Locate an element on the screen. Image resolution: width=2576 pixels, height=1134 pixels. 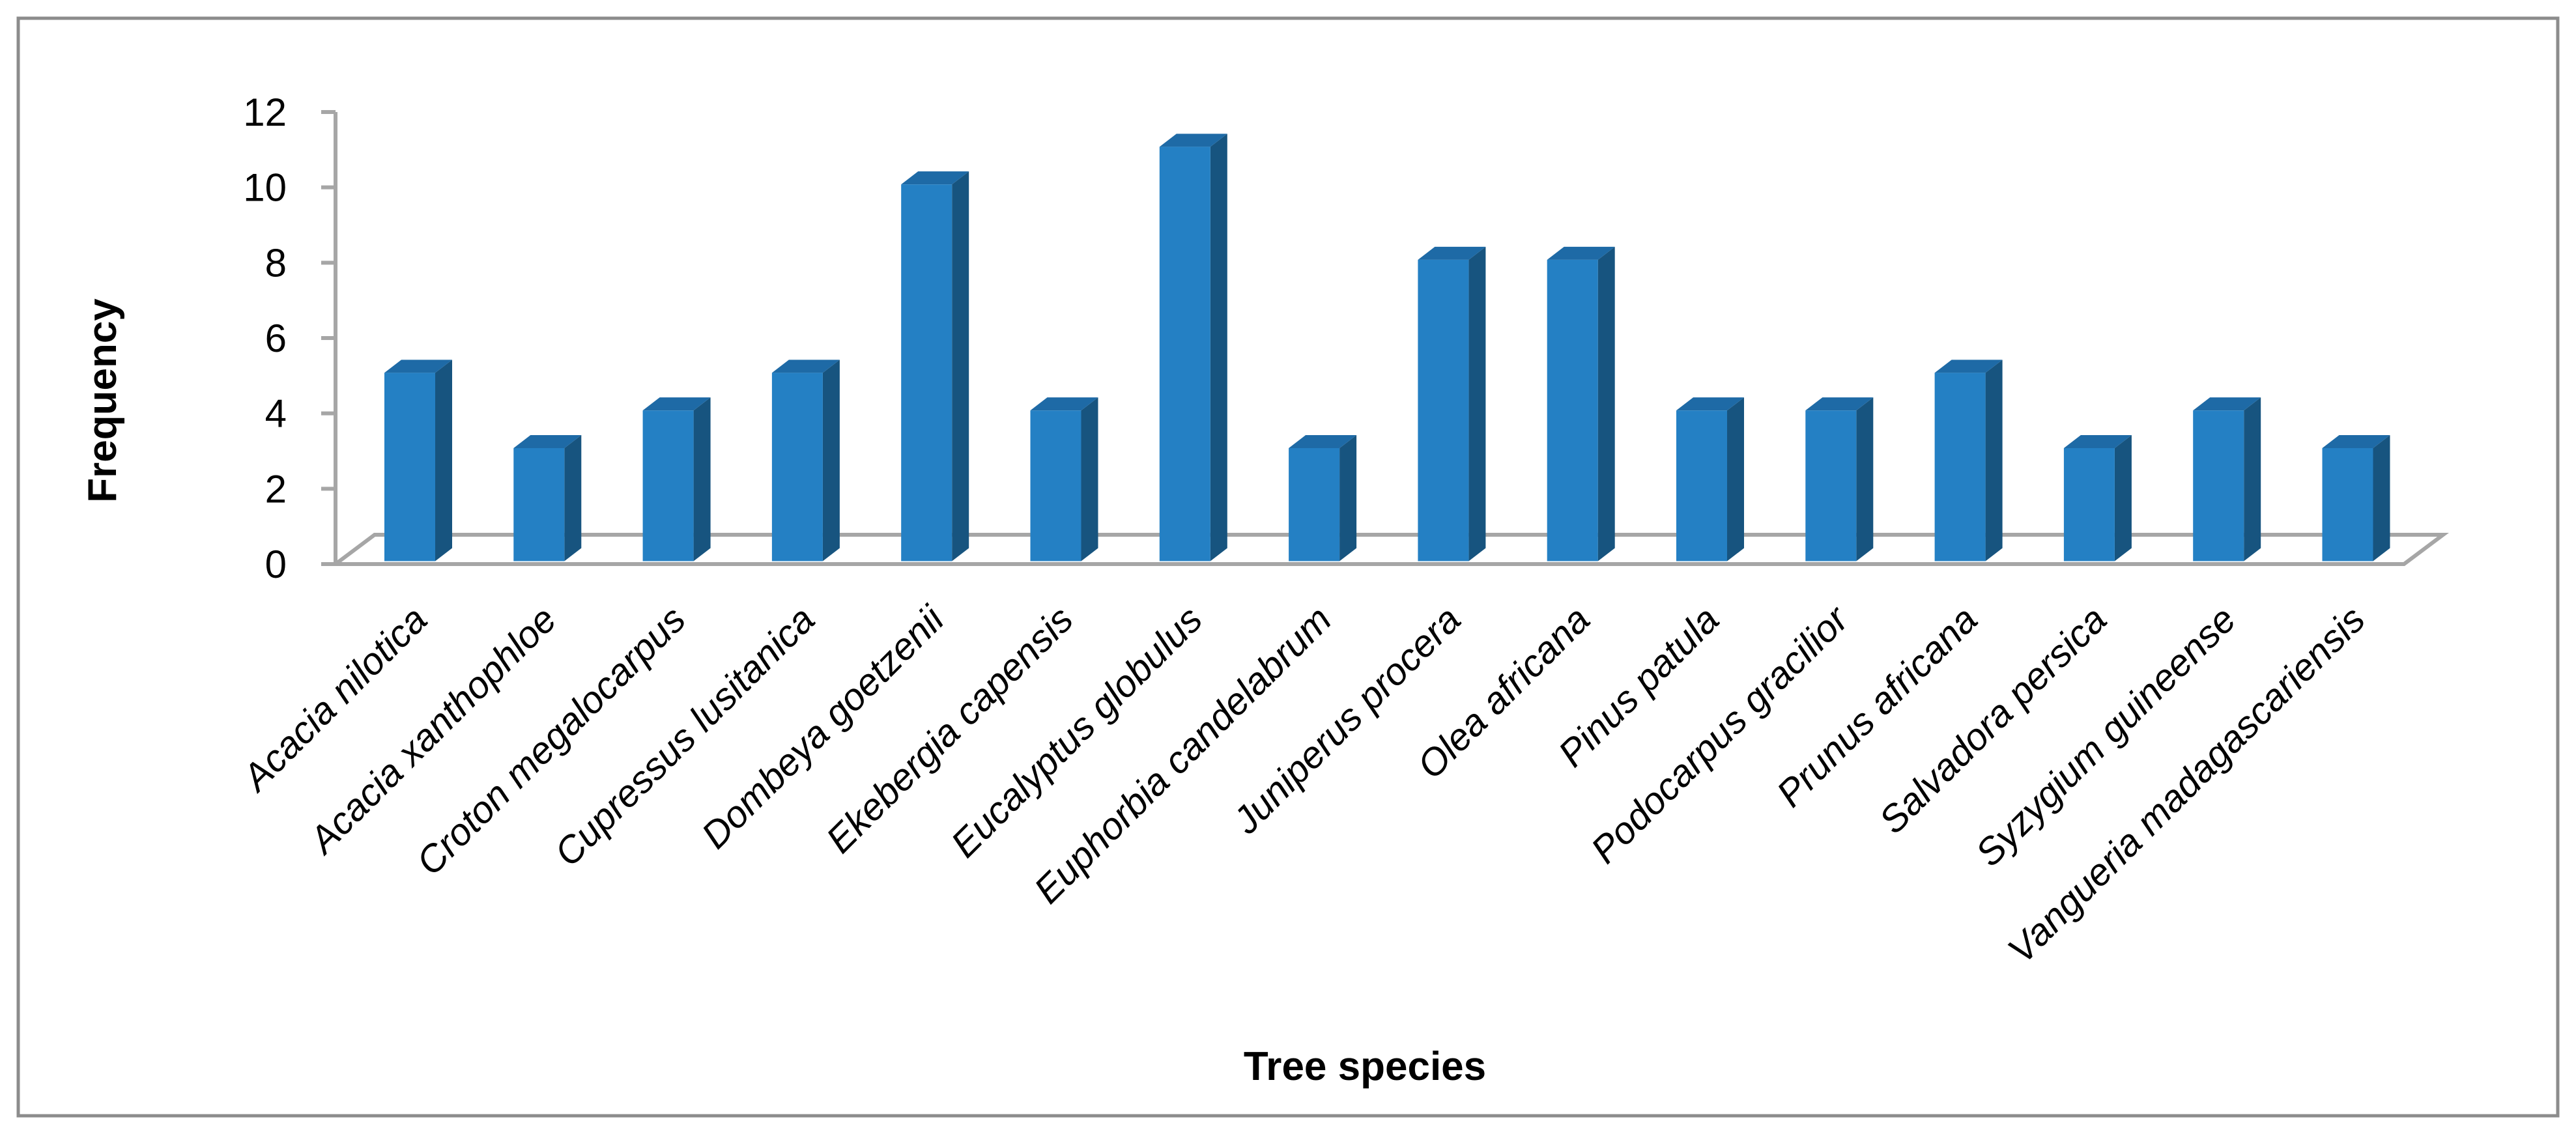
y-tick-label: 0 is located at coordinates (276, 564).